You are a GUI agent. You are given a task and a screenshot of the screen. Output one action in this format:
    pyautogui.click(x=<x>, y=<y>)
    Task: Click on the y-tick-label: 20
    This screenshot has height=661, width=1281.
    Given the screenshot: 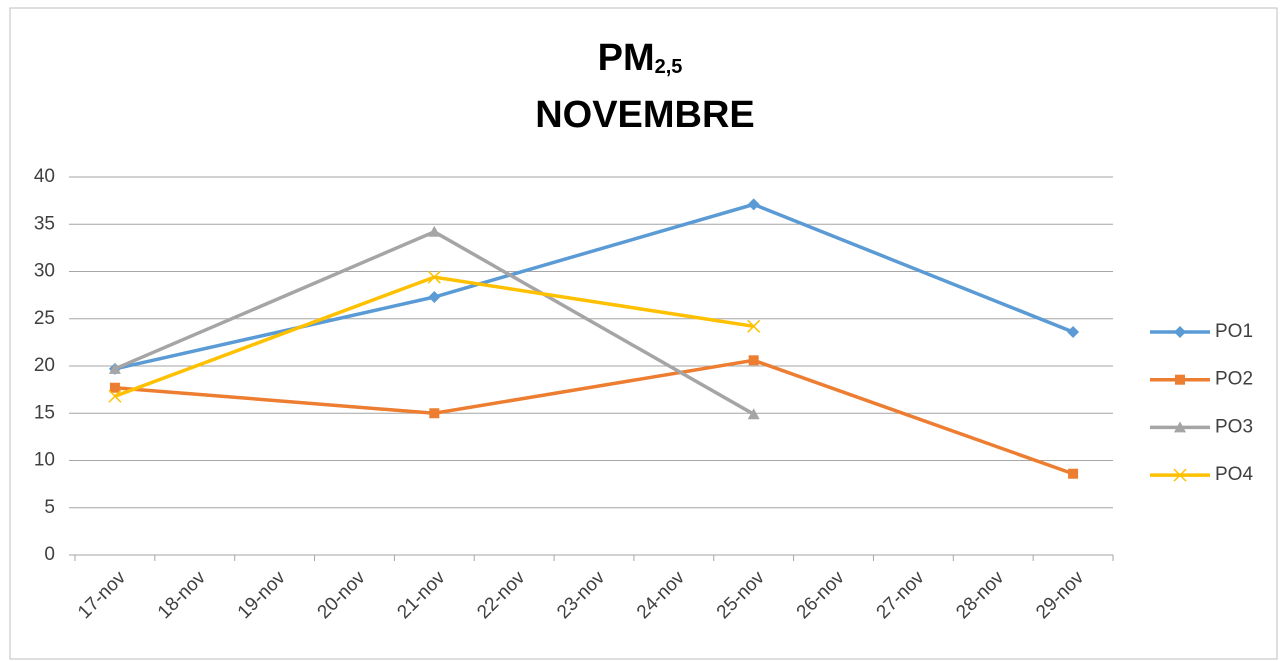 What is the action you would take?
    pyautogui.click(x=44, y=365)
    